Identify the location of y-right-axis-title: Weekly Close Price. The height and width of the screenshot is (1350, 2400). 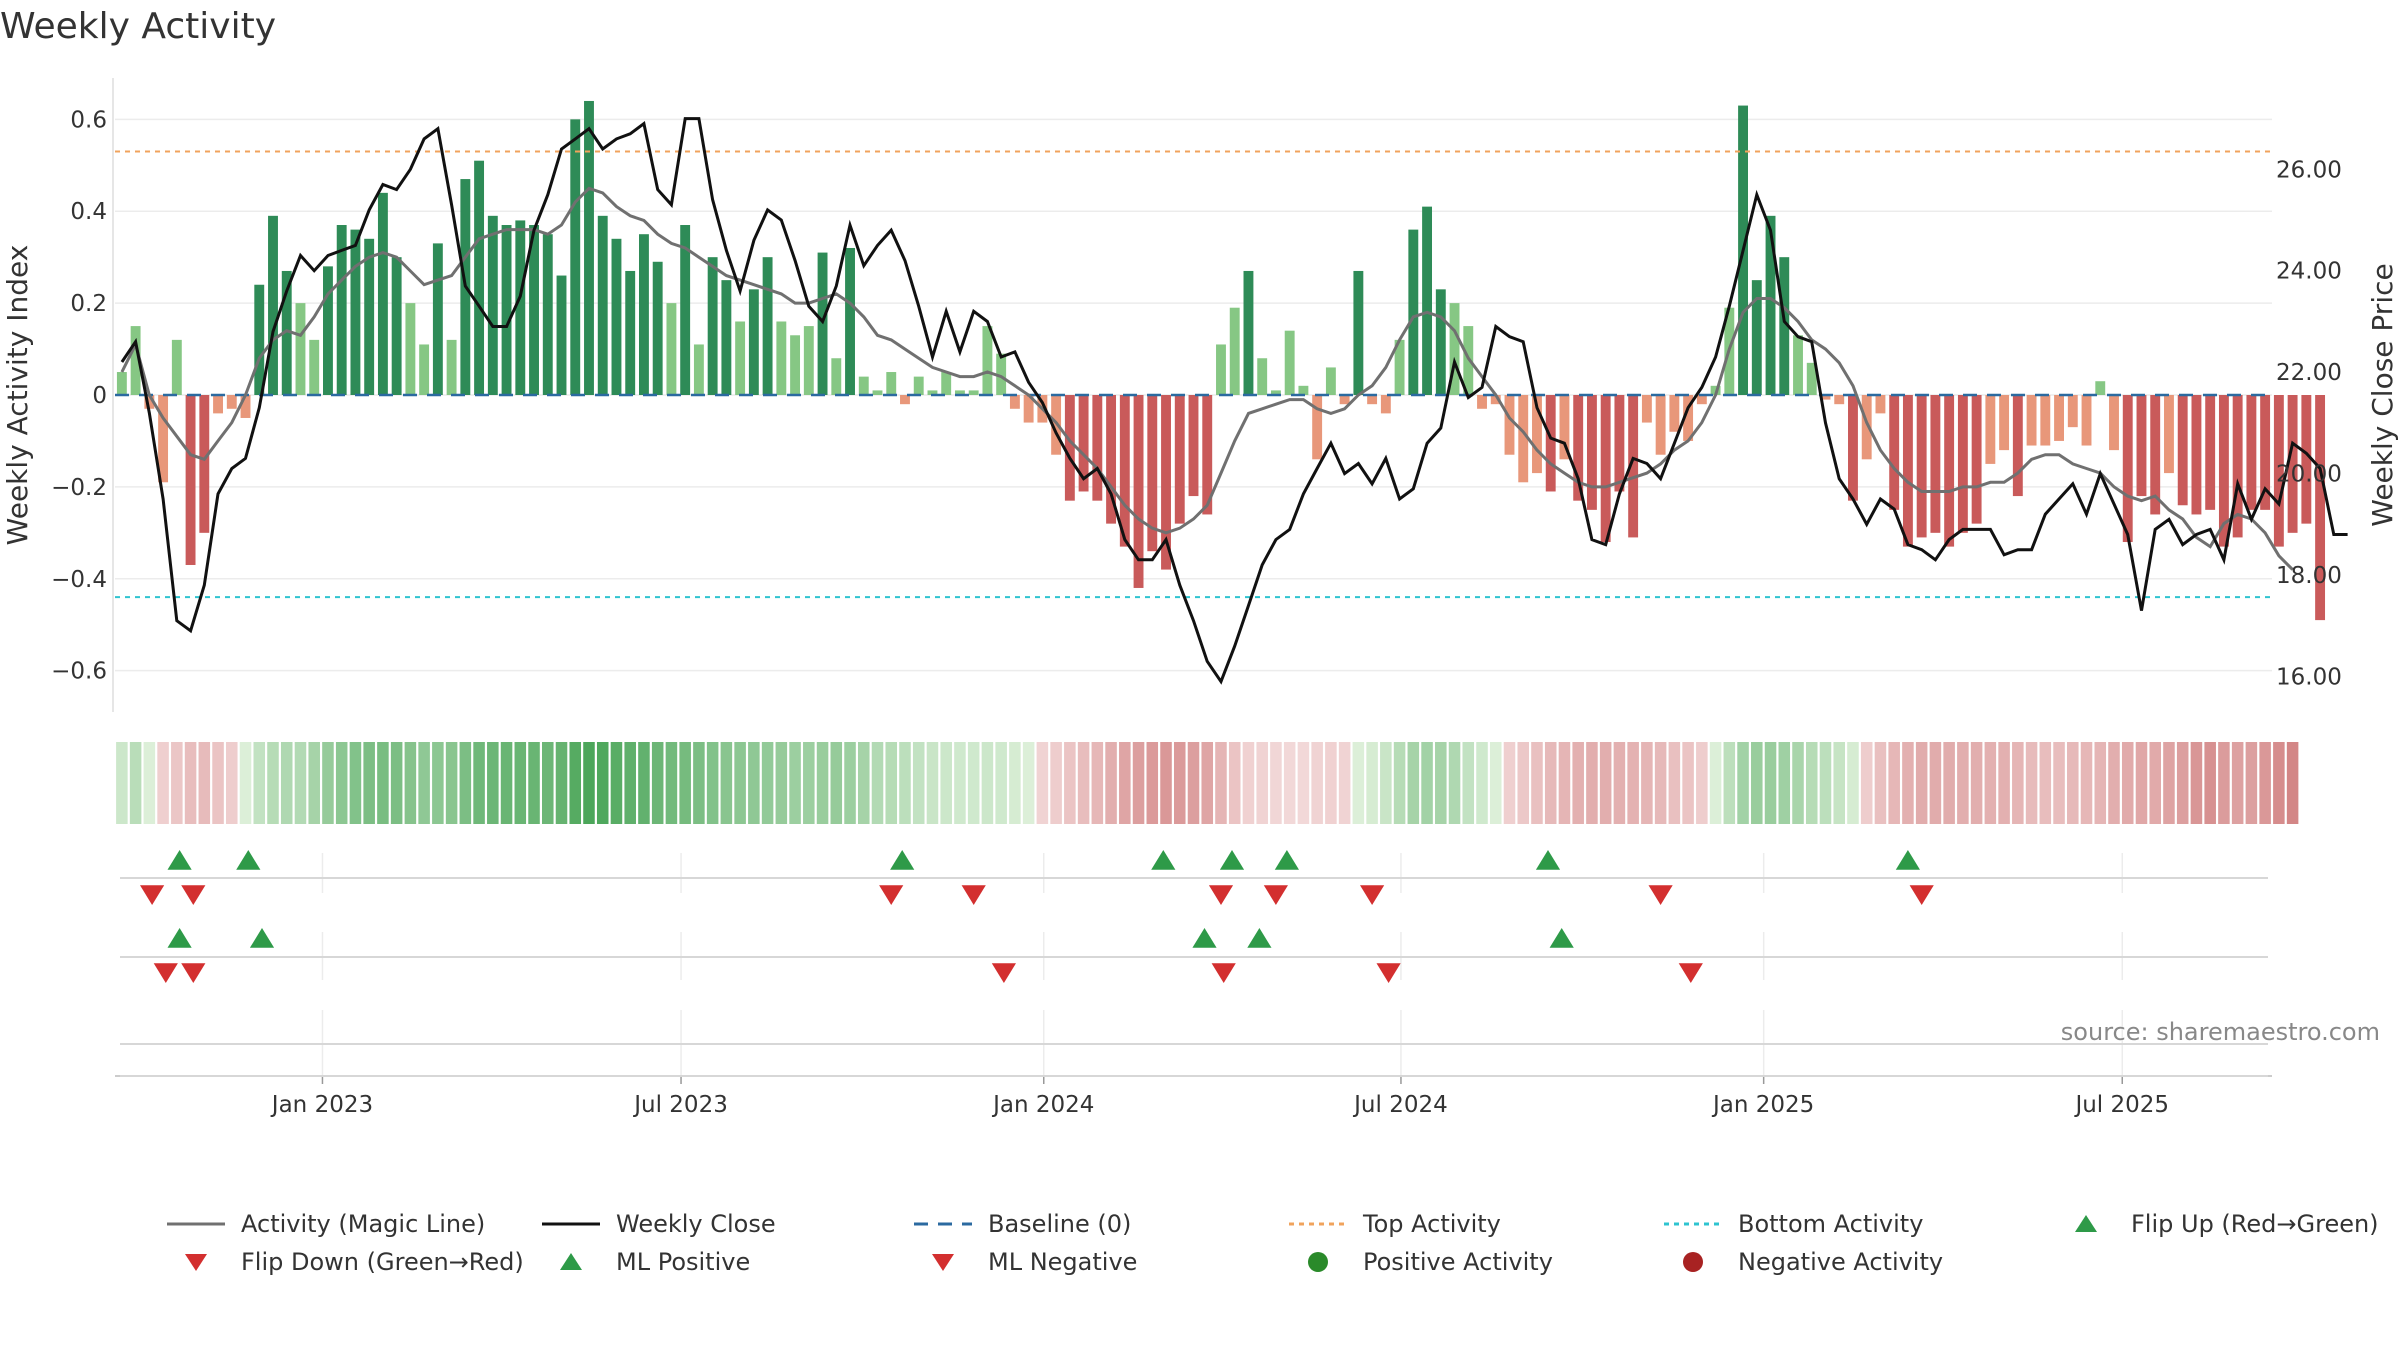
(2382, 394).